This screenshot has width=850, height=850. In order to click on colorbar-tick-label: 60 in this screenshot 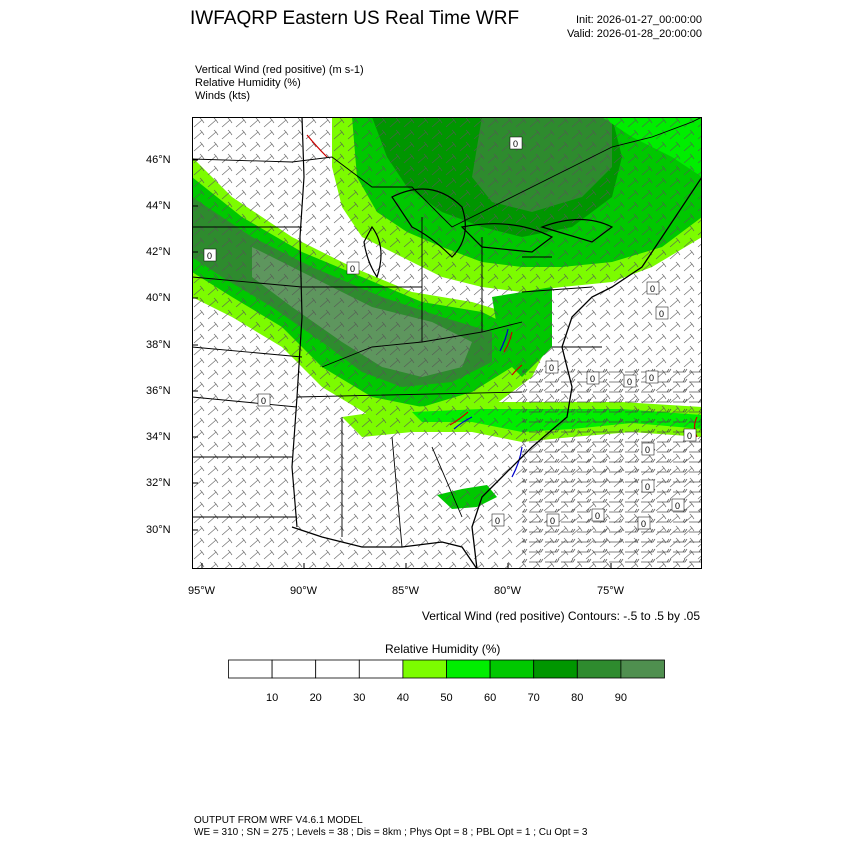, I will do `click(490, 698)`.